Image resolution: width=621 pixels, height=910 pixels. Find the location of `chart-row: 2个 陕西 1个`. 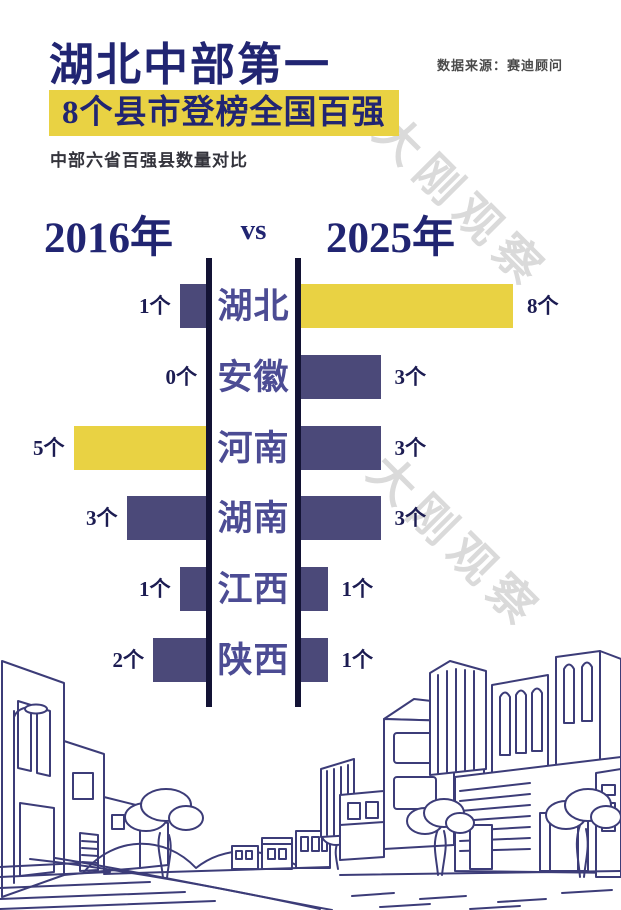

chart-row: 2个 陕西 1个 is located at coordinates (310, 660).